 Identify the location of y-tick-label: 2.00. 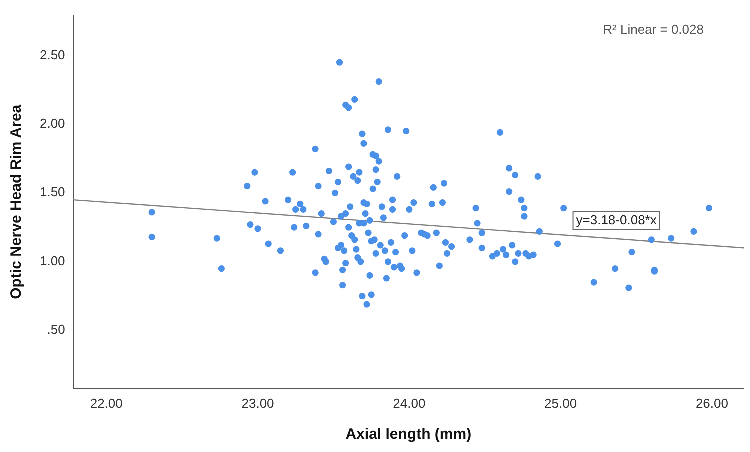
(53, 123).